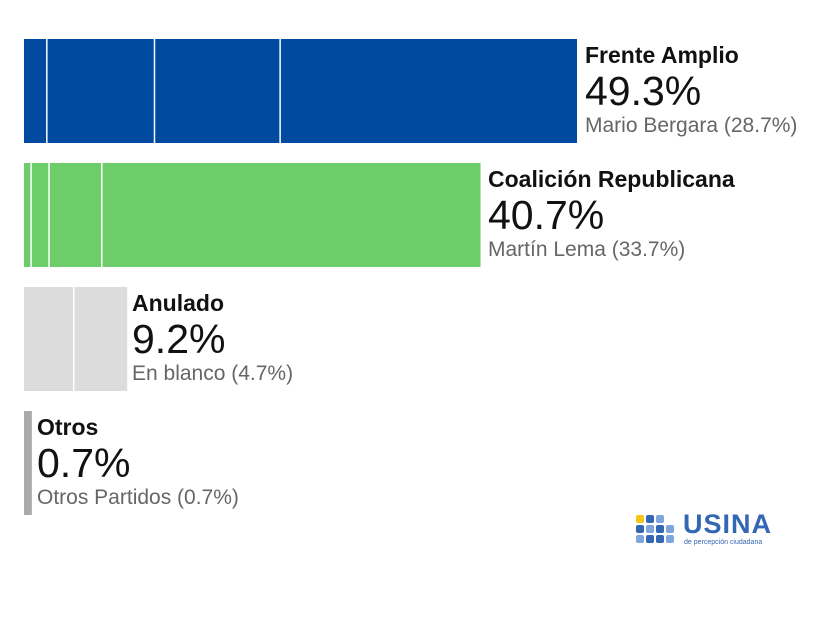  What do you see at coordinates (728, 524) in the screenshot?
I see `usina-logo-wordmark: USINA` at bounding box center [728, 524].